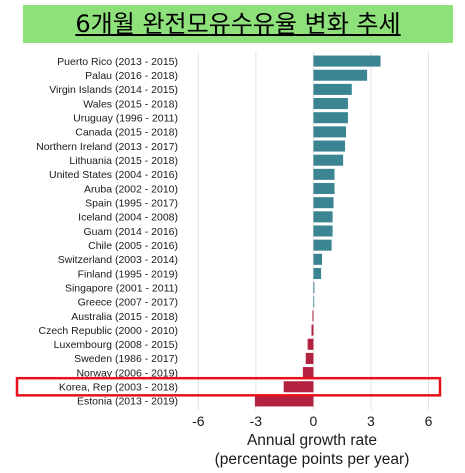 The height and width of the screenshot is (473, 465). I want to click on category-label: Singapore (2001 - 2011), so click(121, 288).